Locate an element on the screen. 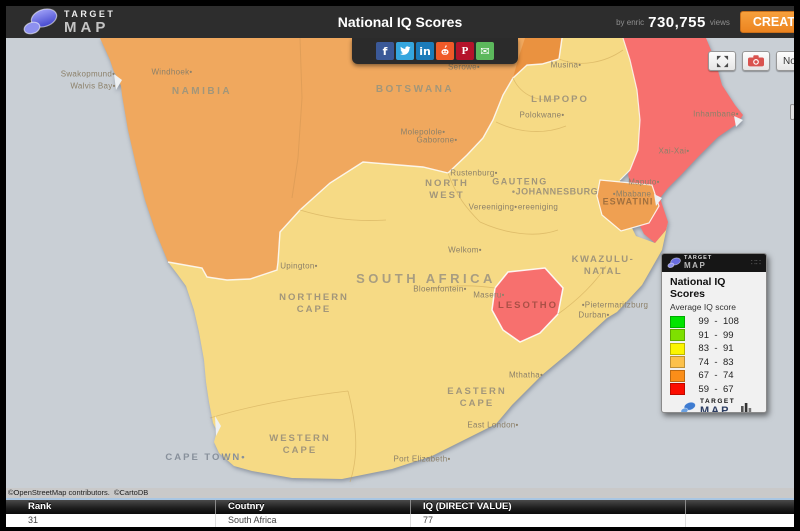 This screenshot has height=531, width=800. facebook-icon: f is located at coordinates (385, 51).